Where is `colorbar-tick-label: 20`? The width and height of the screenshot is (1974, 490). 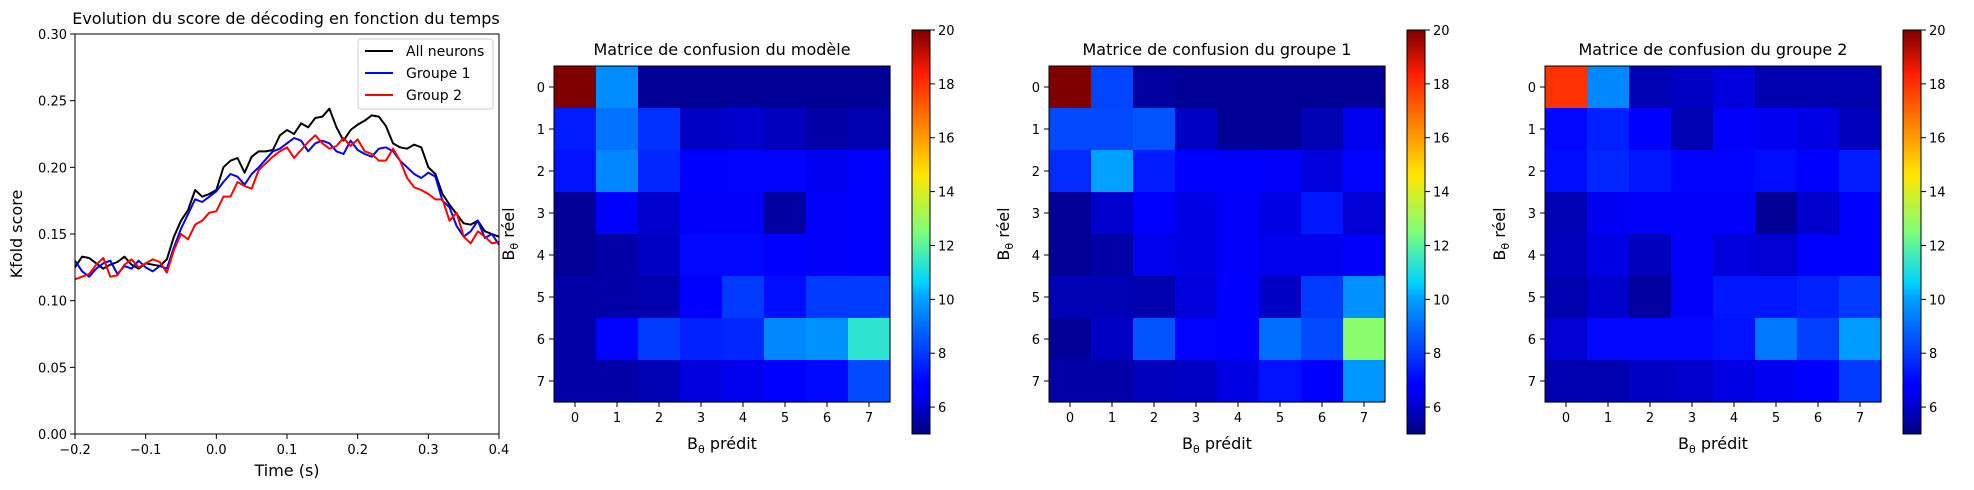
colorbar-tick-label: 20 is located at coordinates (1937, 31).